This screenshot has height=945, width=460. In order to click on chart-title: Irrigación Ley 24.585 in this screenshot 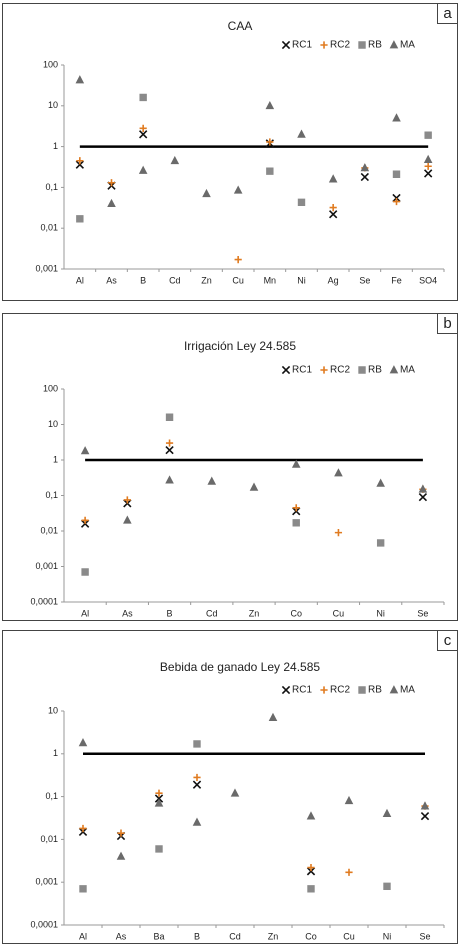, I will do `click(240, 346)`.